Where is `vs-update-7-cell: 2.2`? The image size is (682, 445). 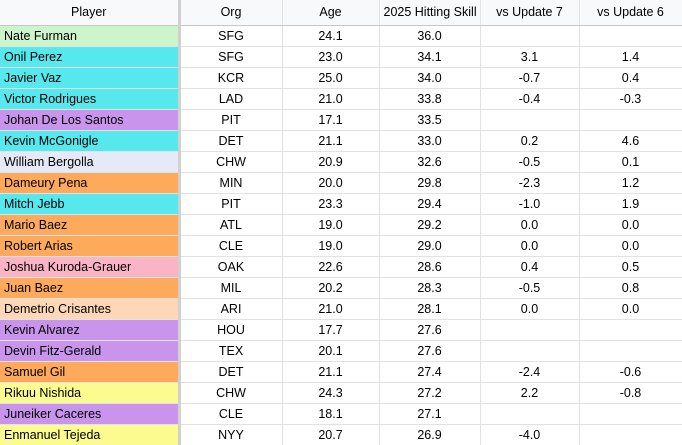 vs-update-7-cell: 2.2 is located at coordinates (530, 393).